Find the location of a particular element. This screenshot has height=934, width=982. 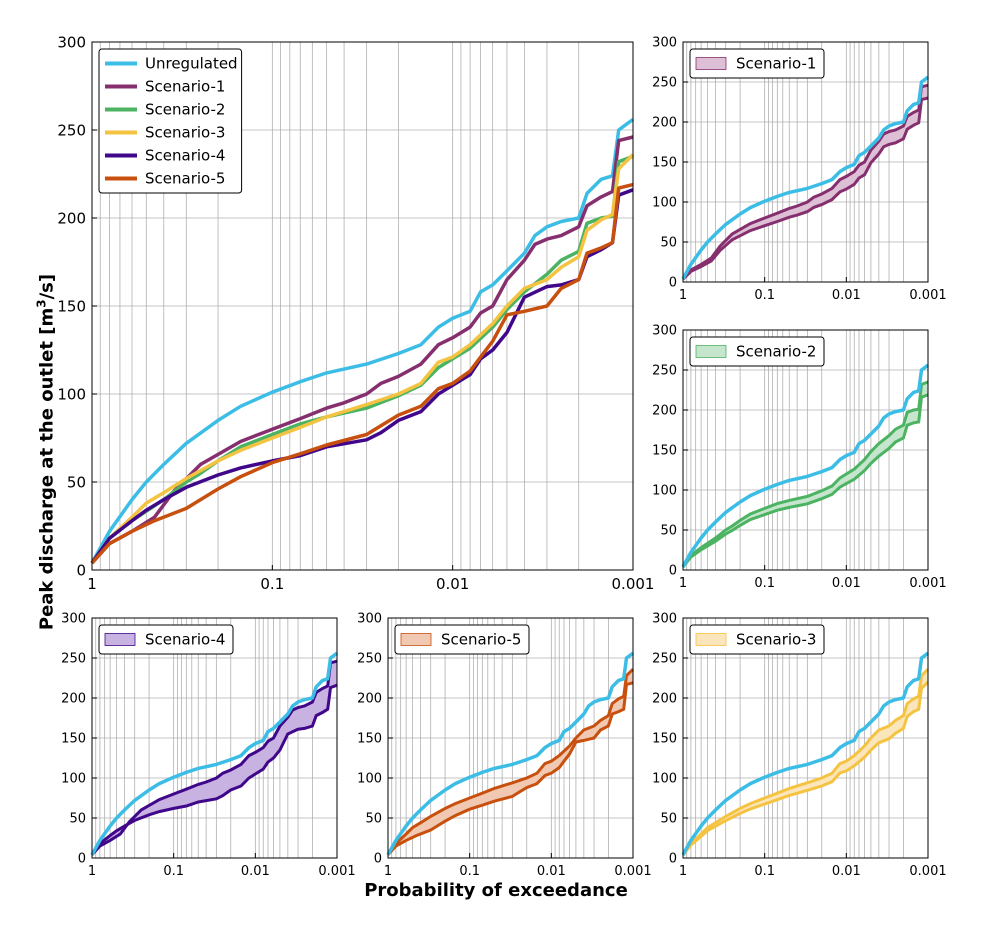

legend: Scenario-4 is located at coordinates (166, 639).